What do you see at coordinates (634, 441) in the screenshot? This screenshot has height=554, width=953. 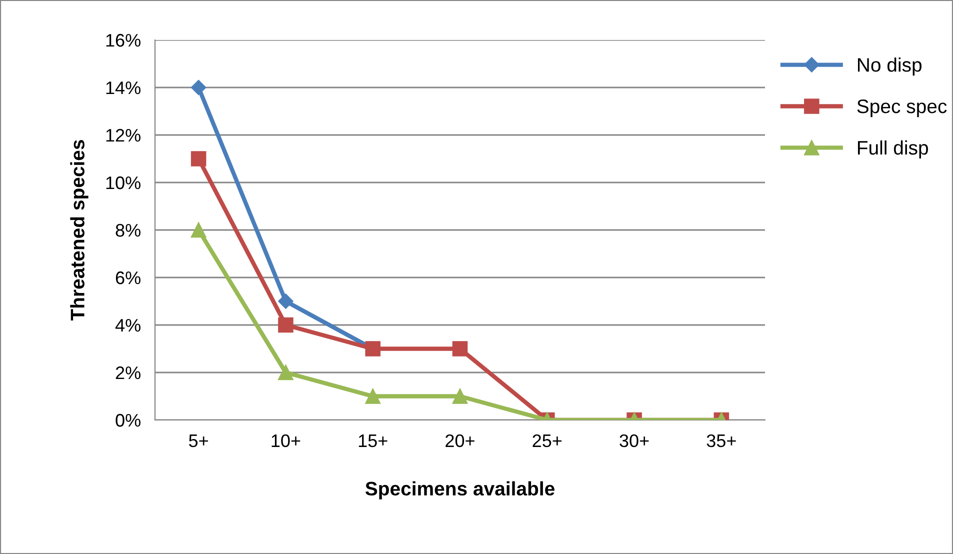 I see `x-tick-label: 30+` at bounding box center [634, 441].